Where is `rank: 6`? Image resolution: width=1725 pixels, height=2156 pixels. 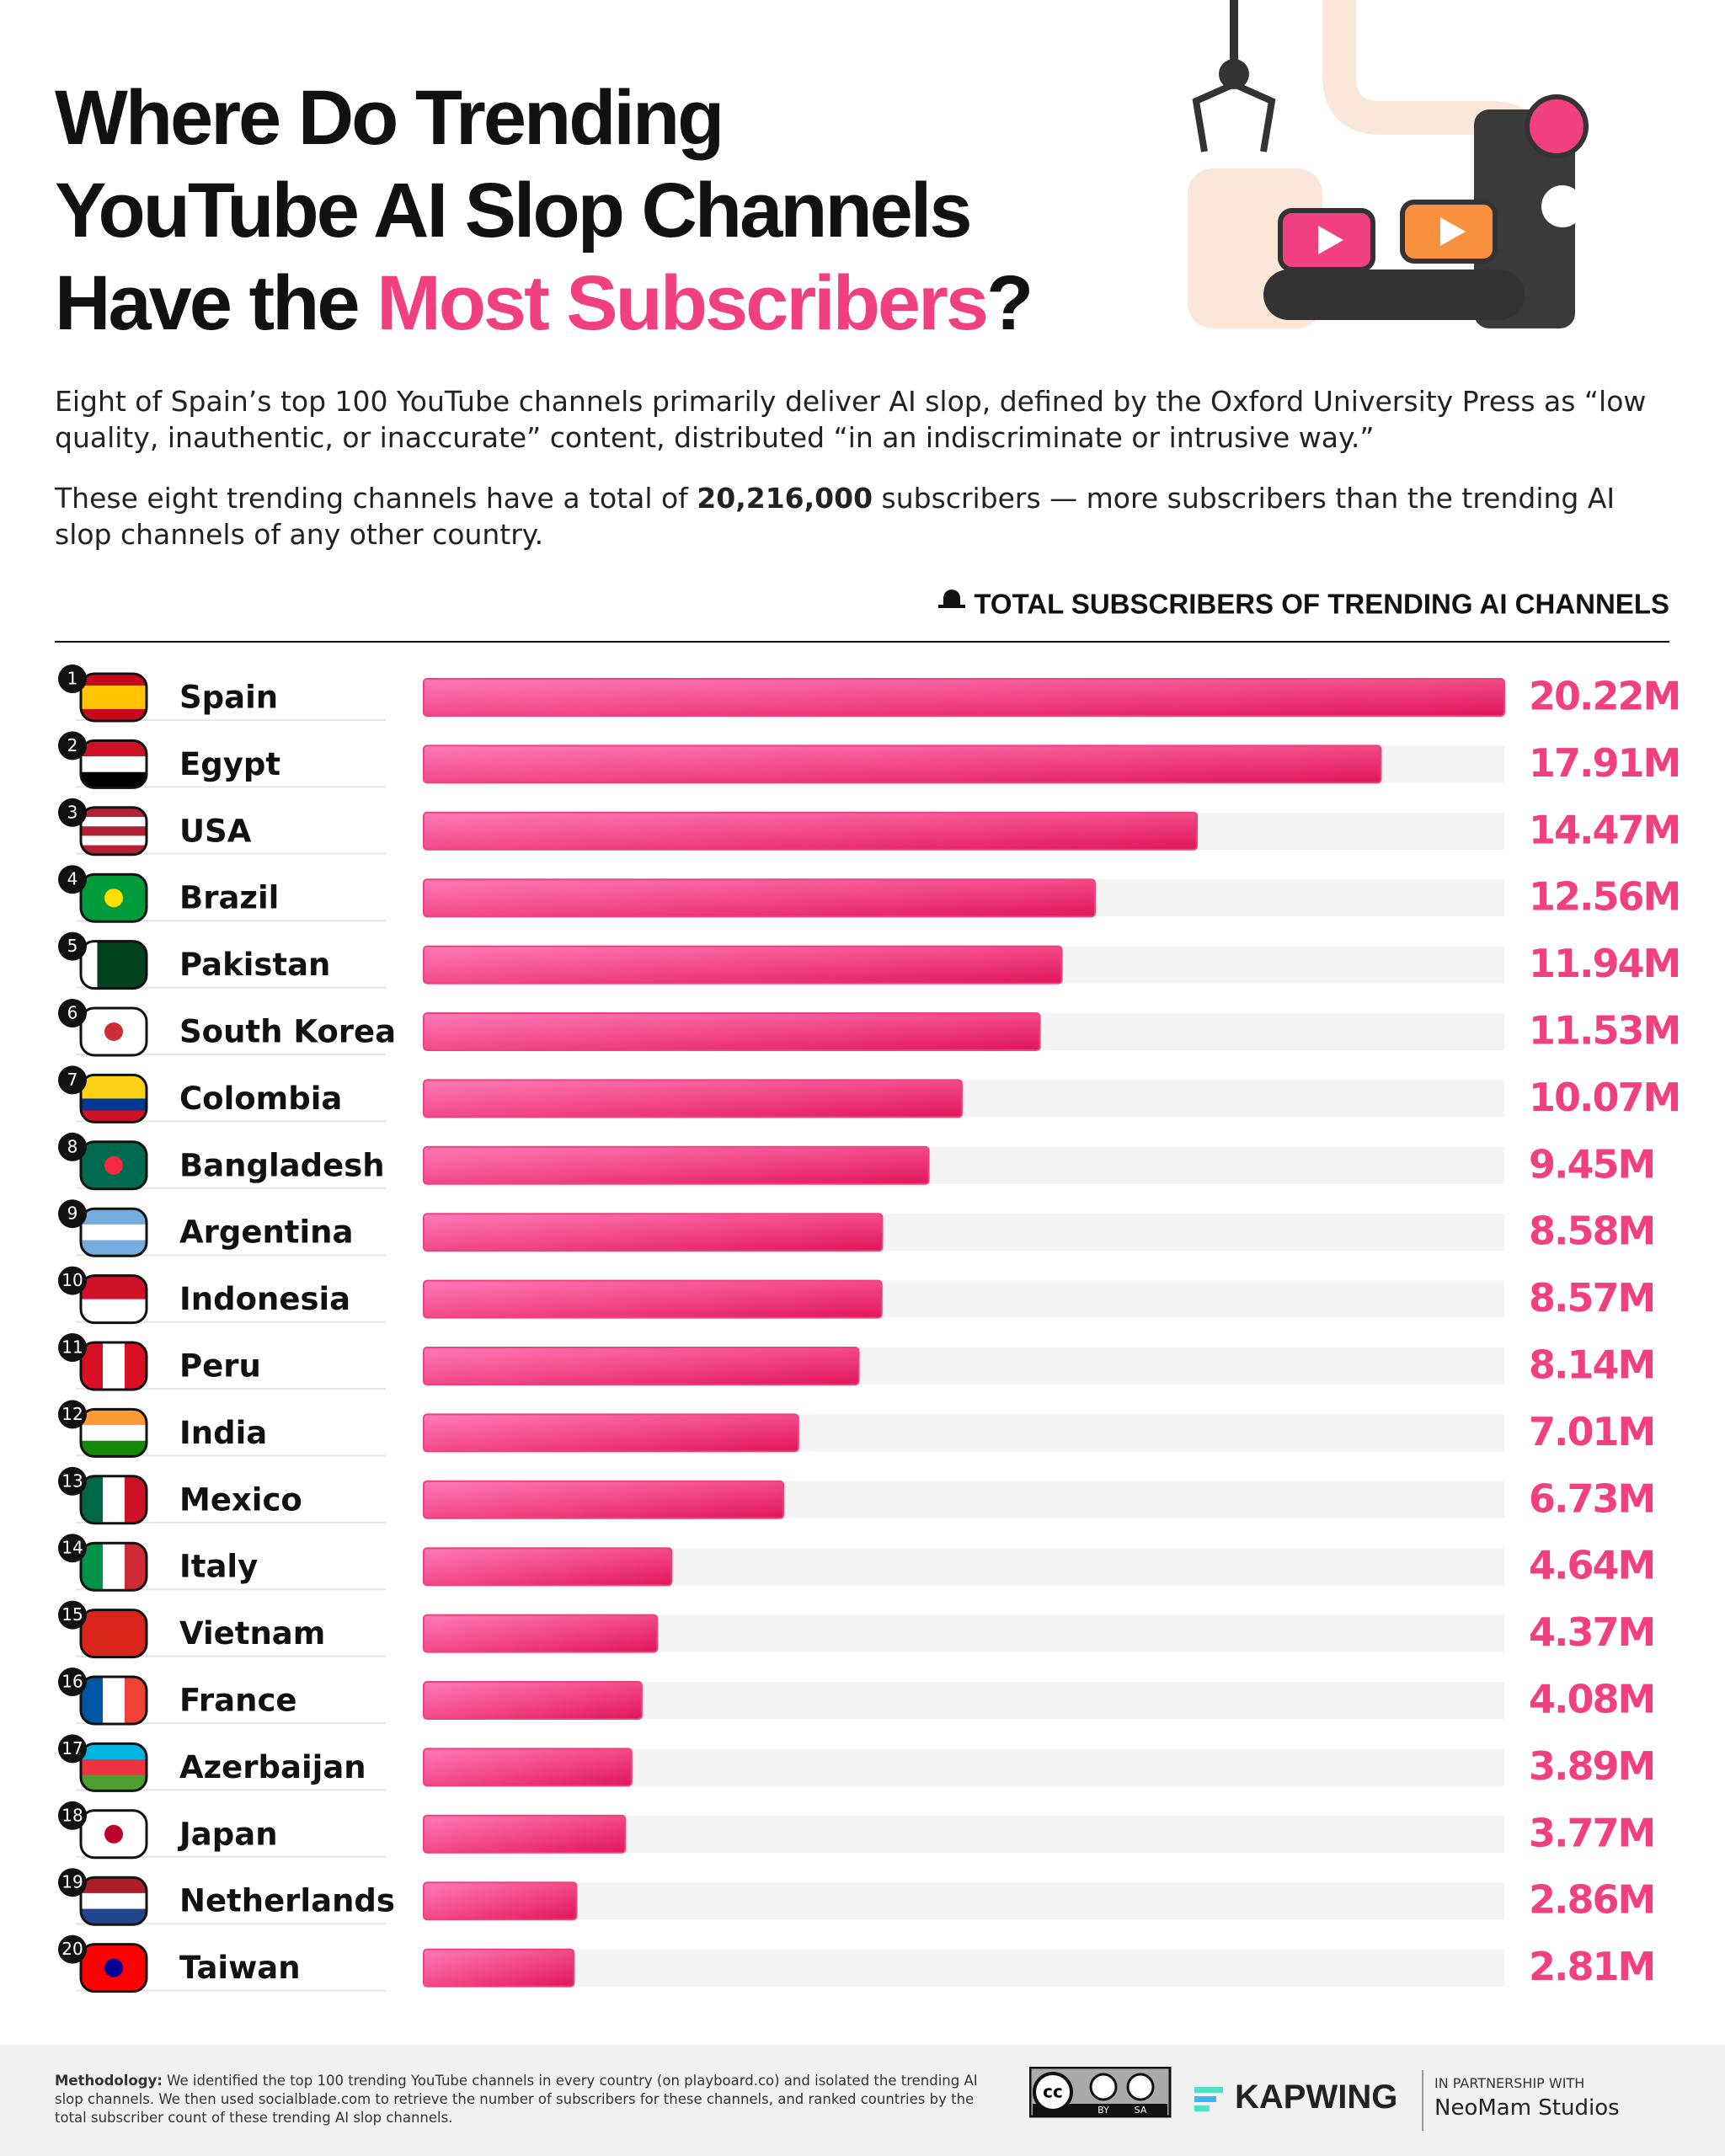
rank: 6 is located at coordinates (72, 1013).